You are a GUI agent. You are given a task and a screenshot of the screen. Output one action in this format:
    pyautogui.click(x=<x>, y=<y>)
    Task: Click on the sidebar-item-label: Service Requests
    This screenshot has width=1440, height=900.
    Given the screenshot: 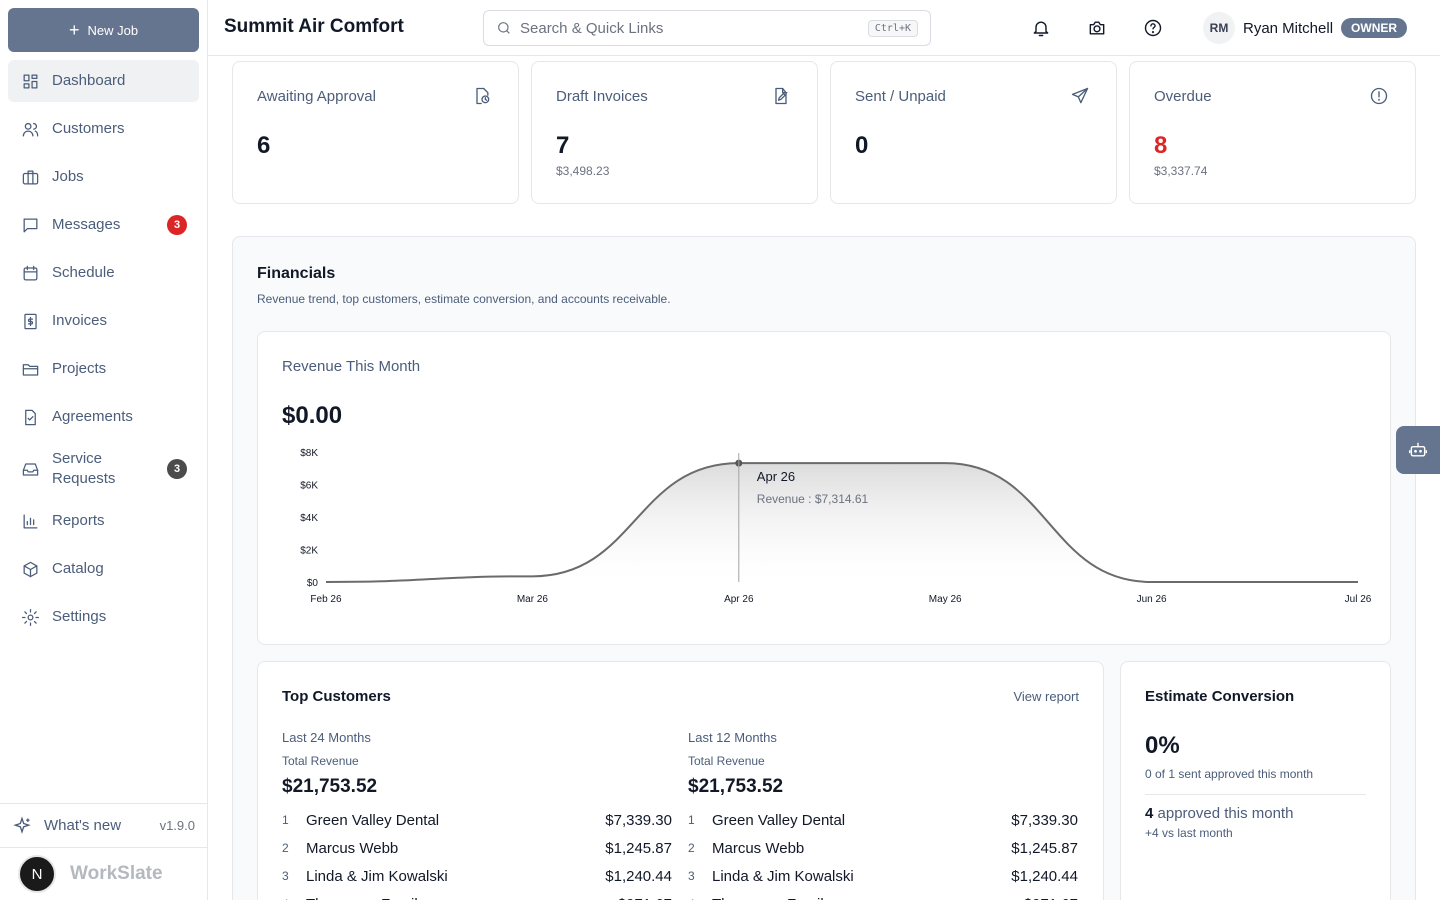 What is the action you would take?
    pyautogui.click(x=84, y=468)
    